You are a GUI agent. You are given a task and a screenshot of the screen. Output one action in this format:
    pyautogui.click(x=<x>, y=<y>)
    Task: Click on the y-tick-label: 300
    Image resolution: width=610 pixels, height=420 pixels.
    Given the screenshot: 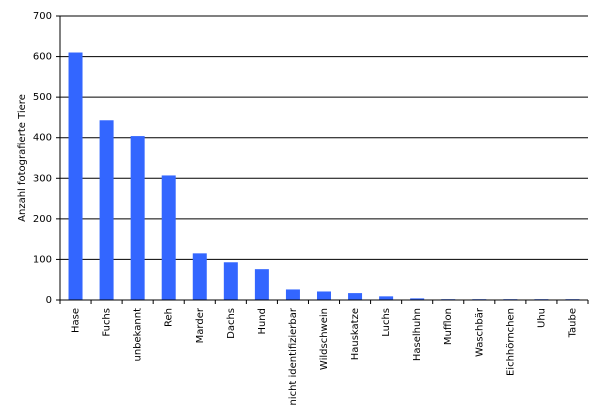 What is the action you would take?
    pyautogui.click(x=42, y=178)
    